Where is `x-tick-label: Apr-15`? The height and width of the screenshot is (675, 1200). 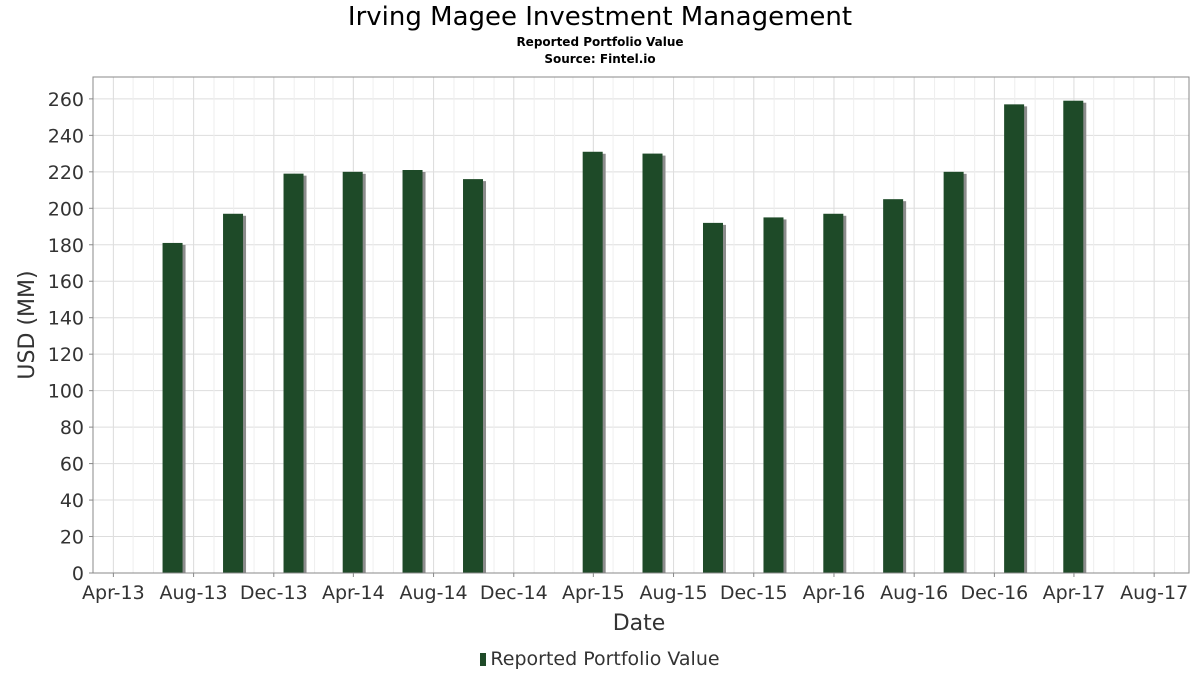 x-tick-label: Apr-15 is located at coordinates (593, 593).